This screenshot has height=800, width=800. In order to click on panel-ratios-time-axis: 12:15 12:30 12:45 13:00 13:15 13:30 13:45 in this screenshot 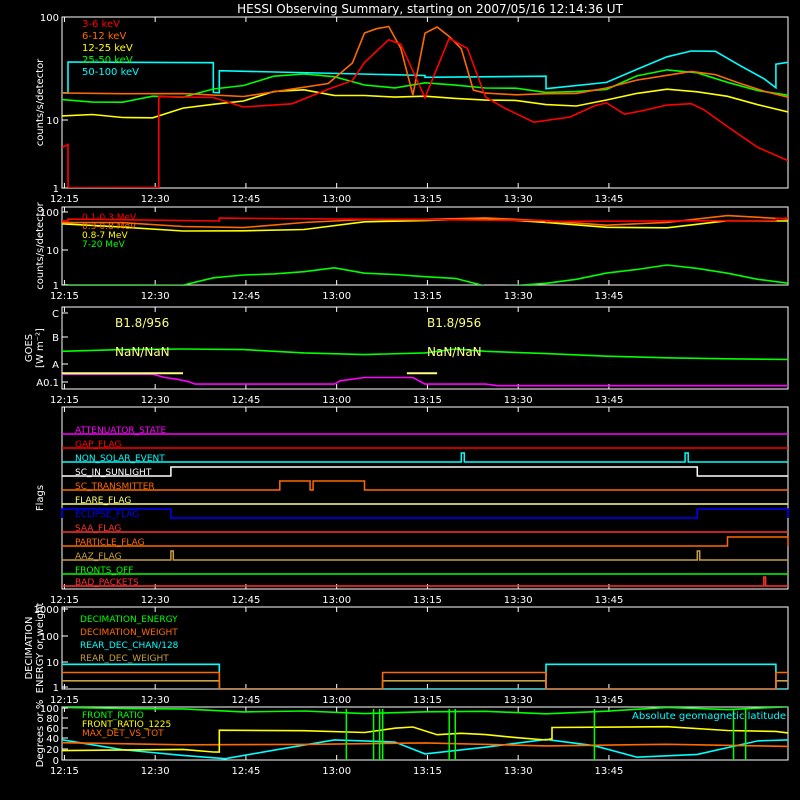, I will do `click(336, 742)`.